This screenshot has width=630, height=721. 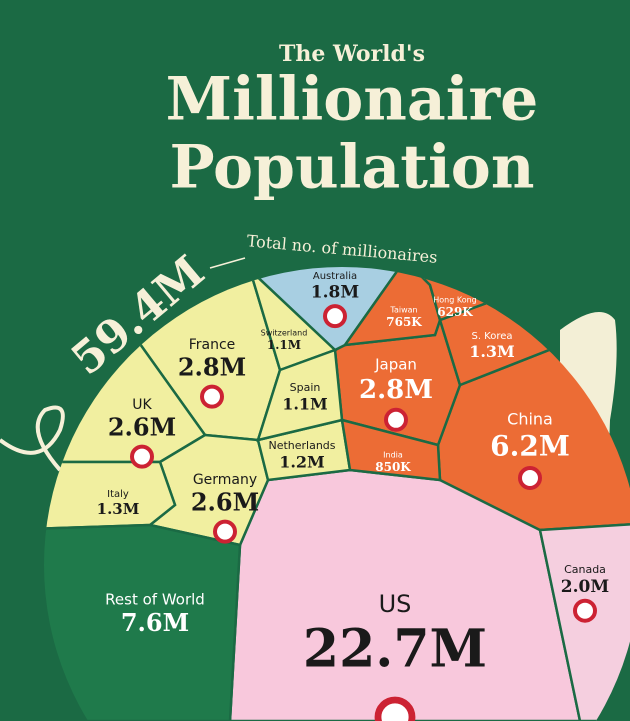 What do you see at coordinates (352, 168) in the screenshot?
I see `title-line: Population` at bounding box center [352, 168].